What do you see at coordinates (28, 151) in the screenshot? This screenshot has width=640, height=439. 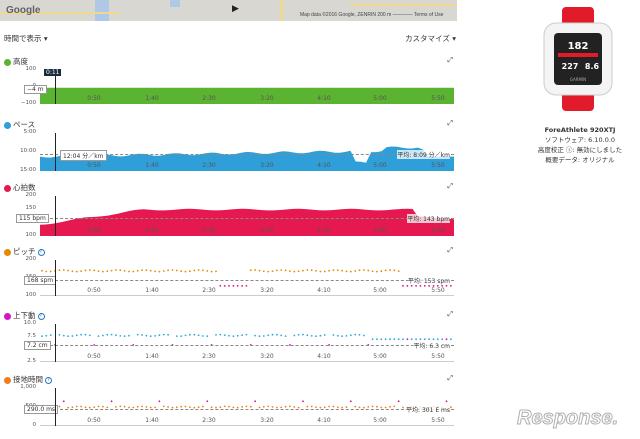 I see `y-tick-label: 10:00` at bounding box center [28, 151].